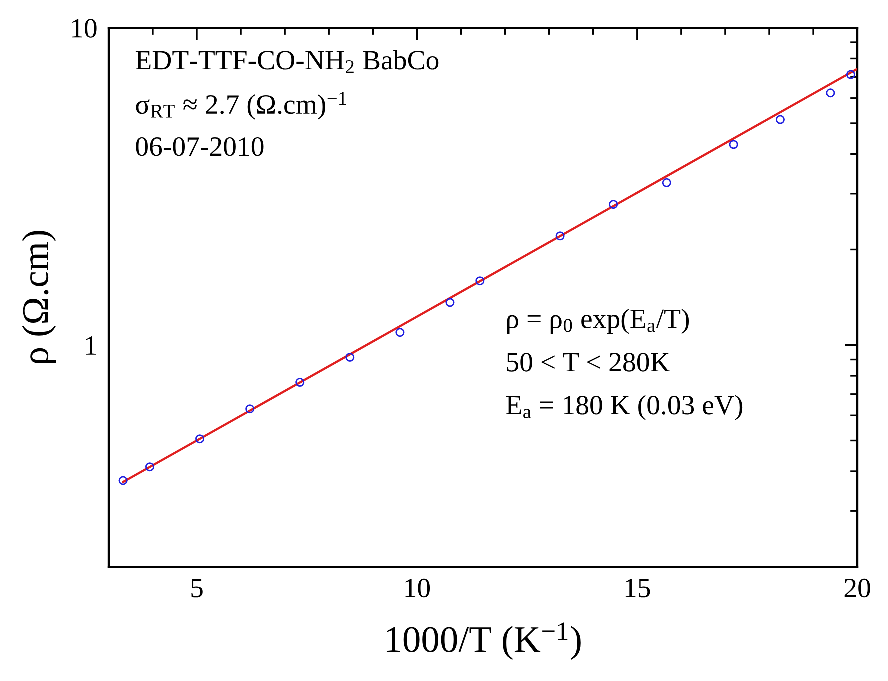 The width and height of the screenshot is (888, 681). Describe the element at coordinates (483, 641) in the screenshot. I see `x-axis-title: 1000/T (K$^{−1}$)` at that location.